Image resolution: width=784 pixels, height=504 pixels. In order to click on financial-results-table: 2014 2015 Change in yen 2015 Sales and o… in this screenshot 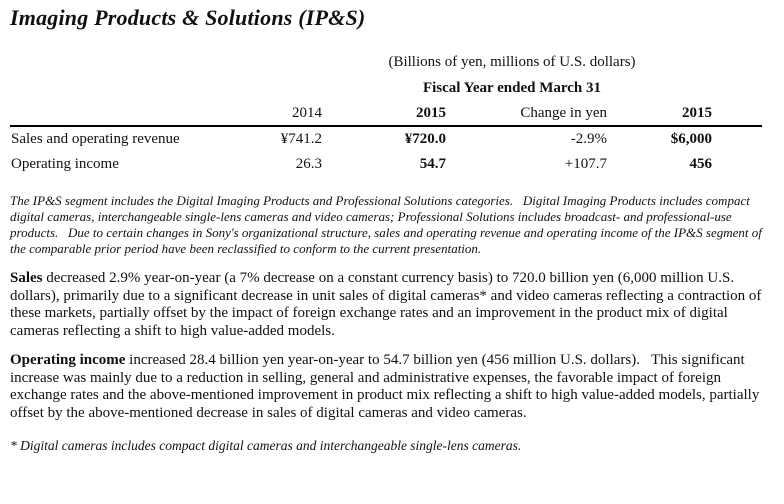, I will do `click(386, 139)`.